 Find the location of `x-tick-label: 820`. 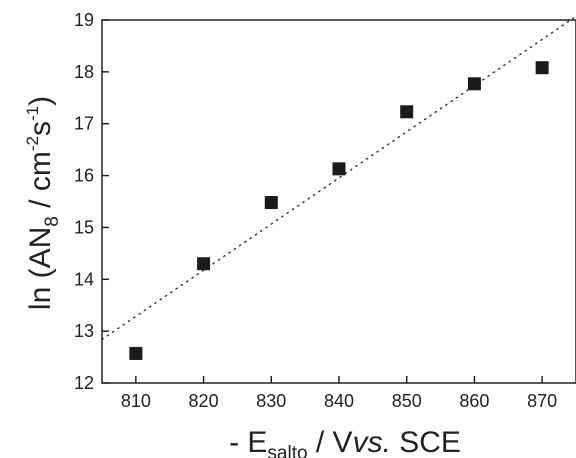

x-tick-label: 820 is located at coordinates (204, 401).